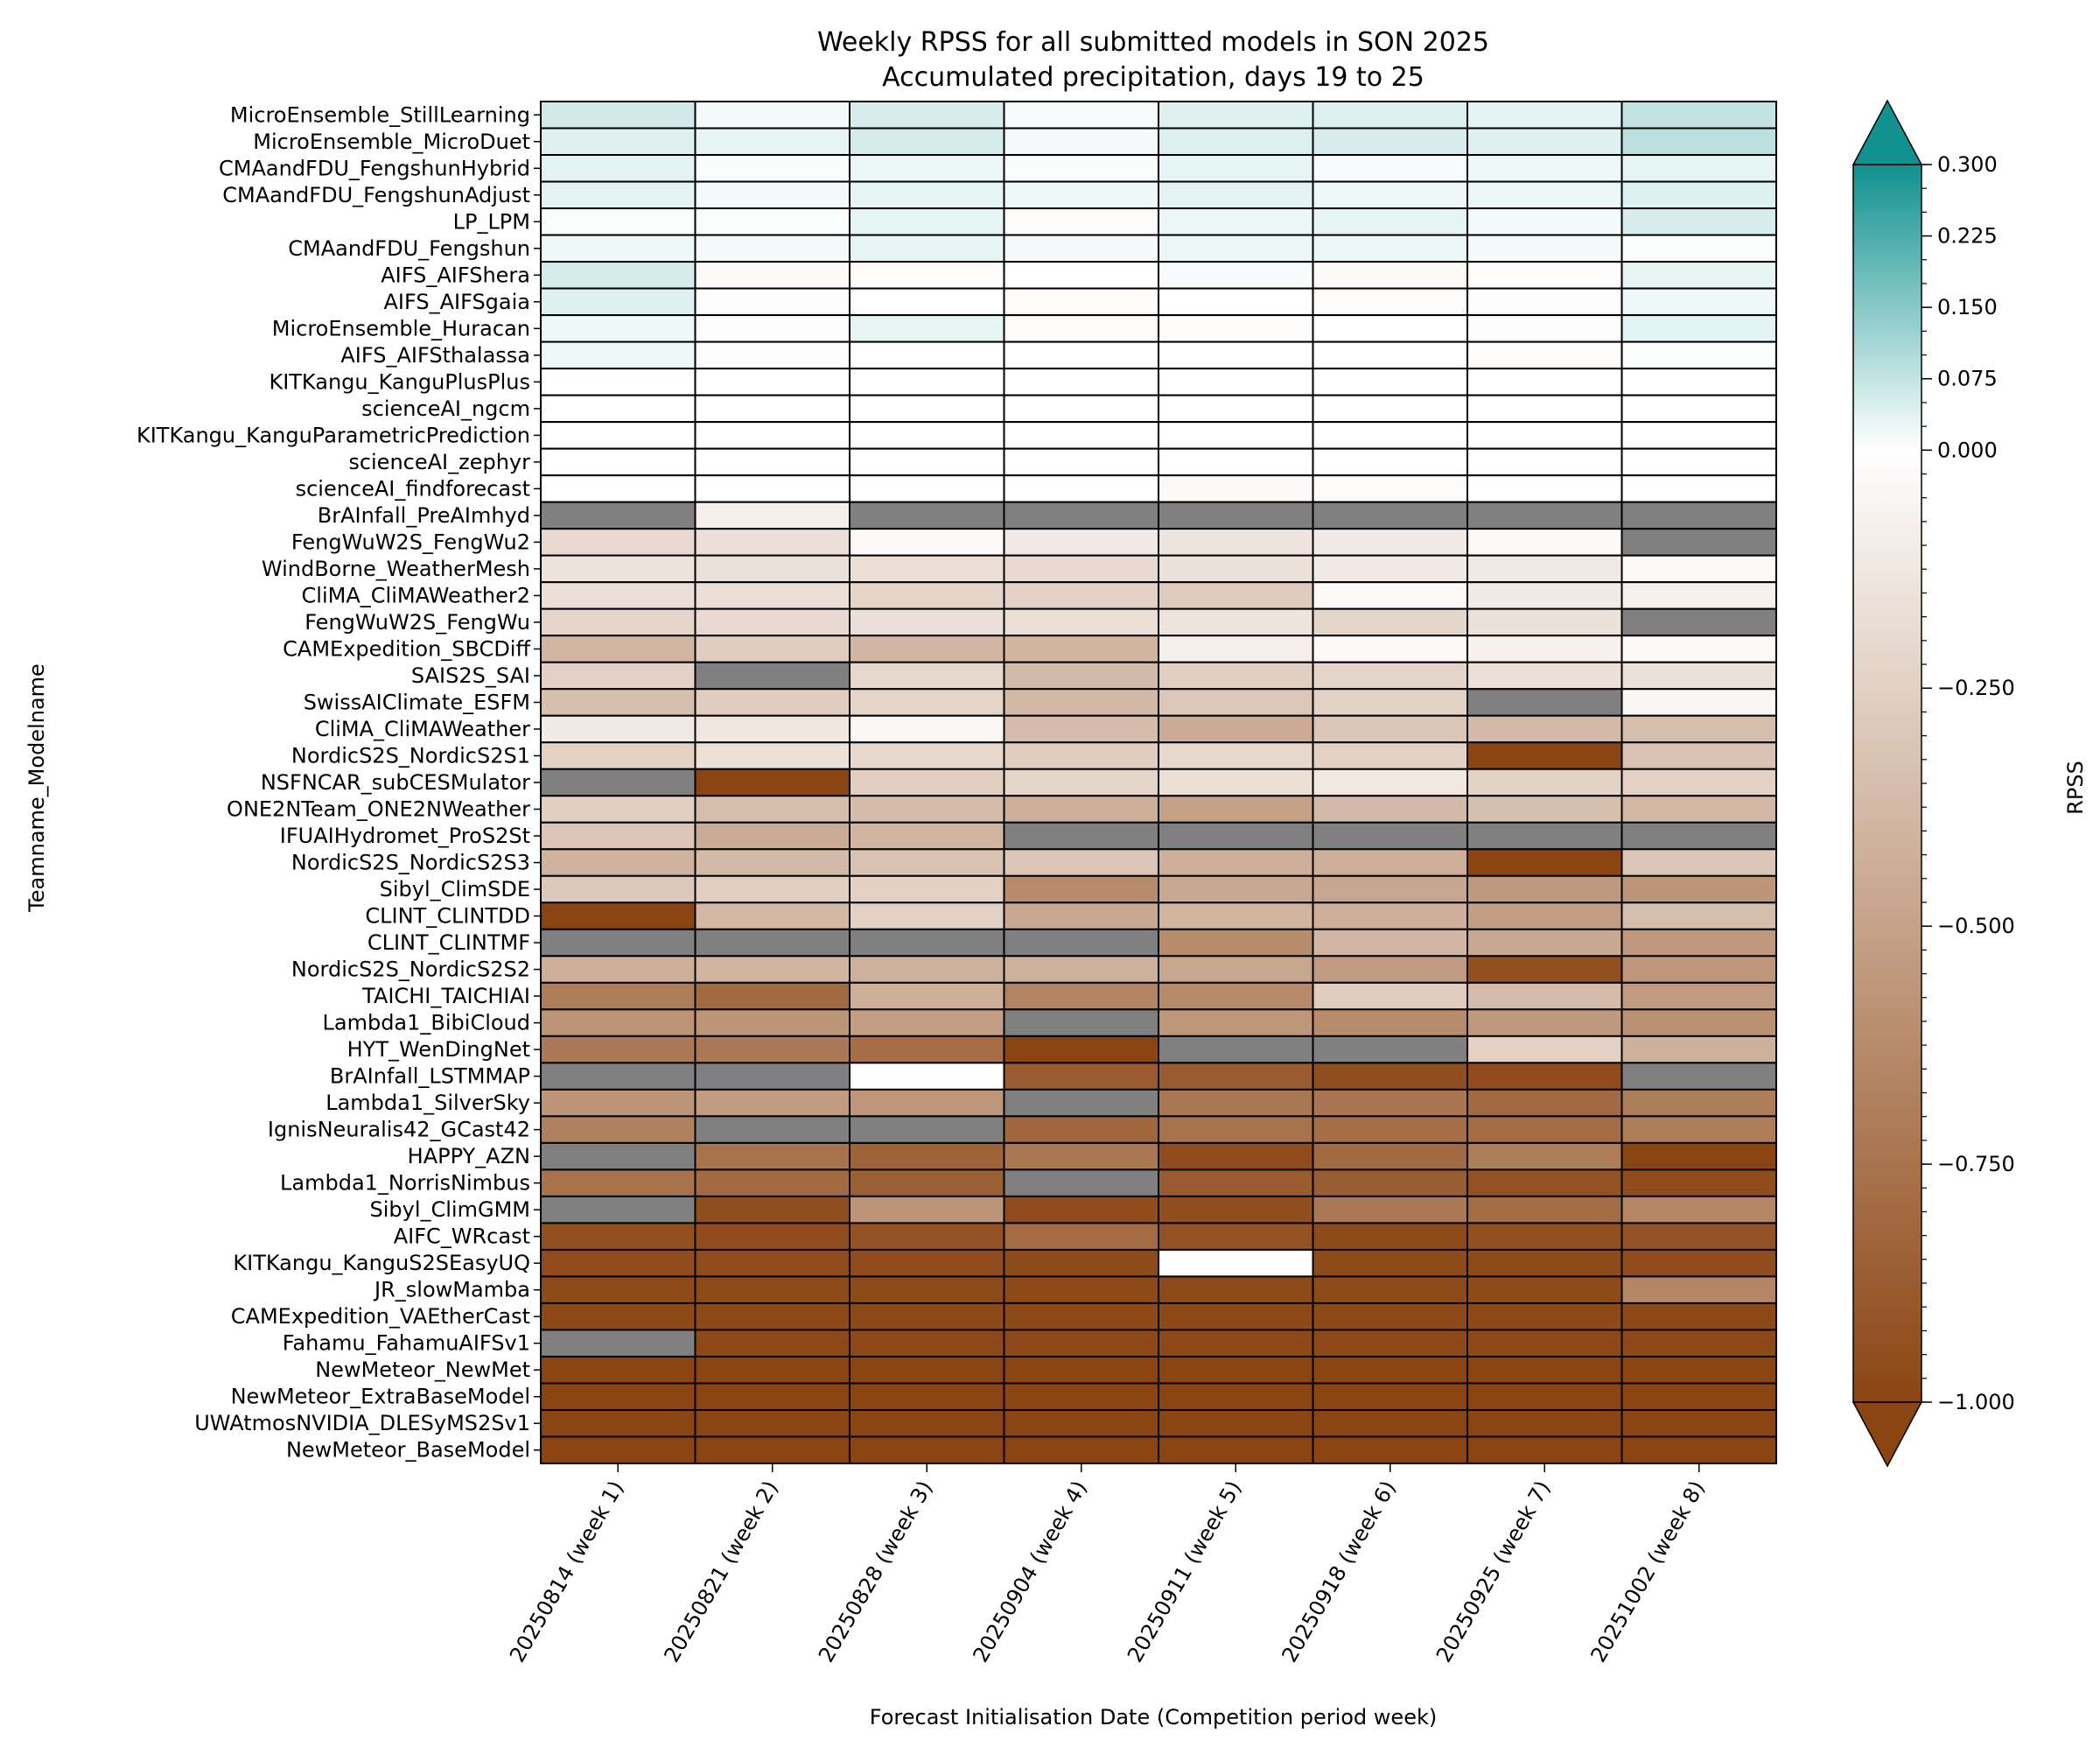 This screenshot has width=2100, height=1754. I want to click on row-label: FengWuW2S_FengWu, so click(417, 622).